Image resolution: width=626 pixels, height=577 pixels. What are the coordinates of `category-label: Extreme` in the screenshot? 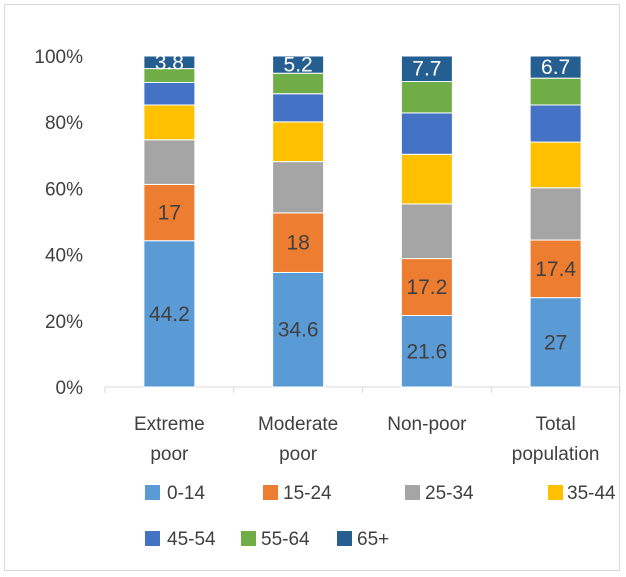 It's located at (169, 424).